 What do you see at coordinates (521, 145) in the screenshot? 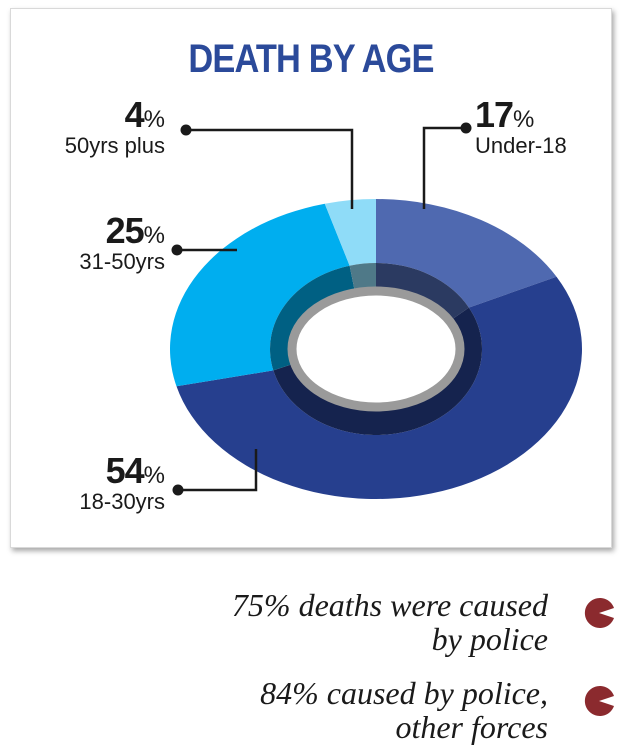
I see `label-category: Under-18` at bounding box center [521, 145].